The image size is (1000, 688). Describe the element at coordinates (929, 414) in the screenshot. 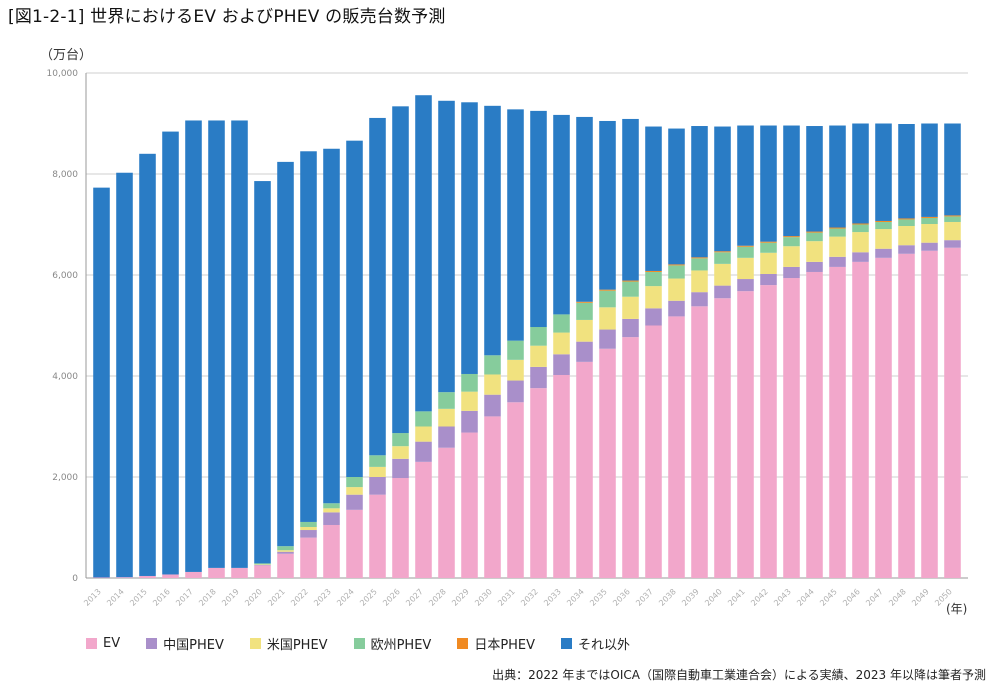

I see `bar-segment-2049-EV` at that location.